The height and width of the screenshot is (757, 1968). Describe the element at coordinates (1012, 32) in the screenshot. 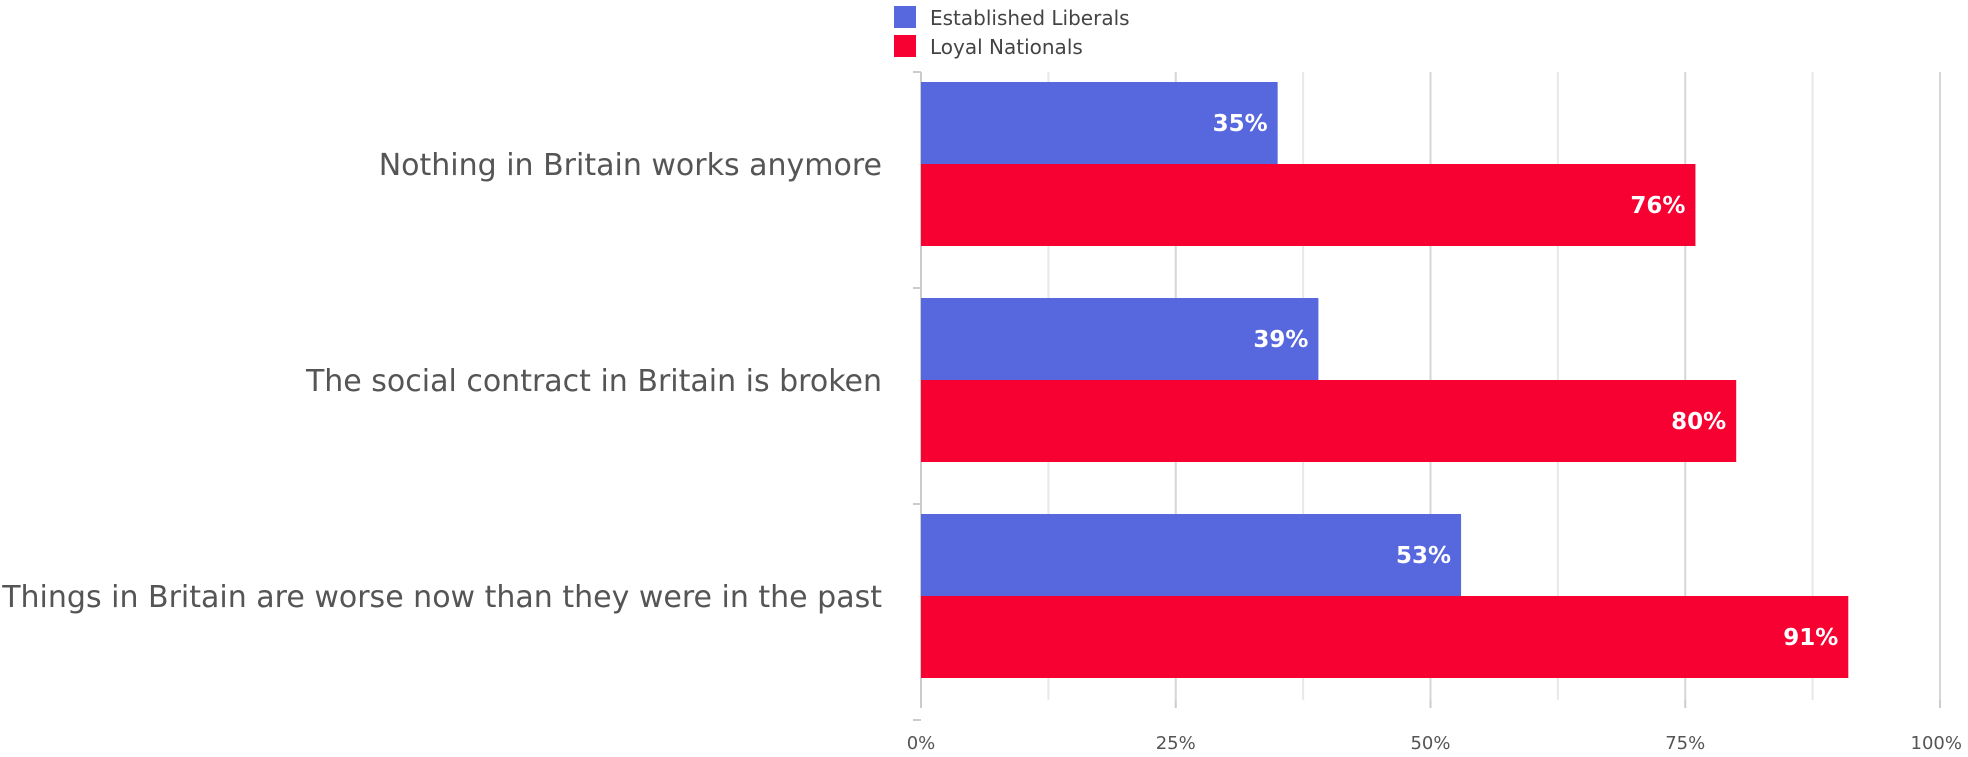

I see `legend: Established Liberals Loyal Nationals` at that location.